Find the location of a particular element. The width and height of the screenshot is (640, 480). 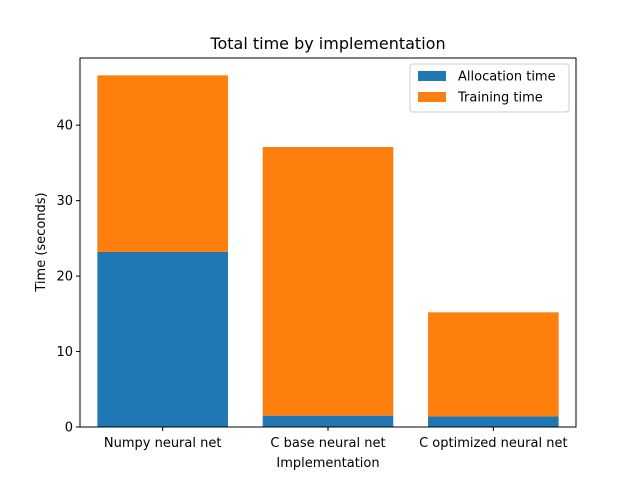

x-tick-label-0: Numpy neural net is located at coordinates (163, 443).